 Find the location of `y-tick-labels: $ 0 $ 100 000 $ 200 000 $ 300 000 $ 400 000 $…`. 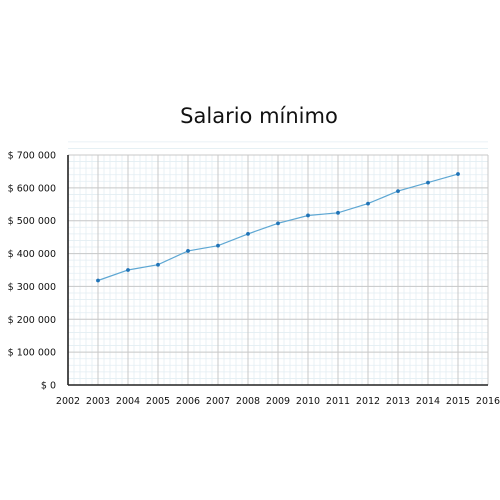

y-tick-labels: $ 0 $ 100 000 $ 200 000 $ 300 000 $ 400 000 $… is located at coordinates (32, 271).